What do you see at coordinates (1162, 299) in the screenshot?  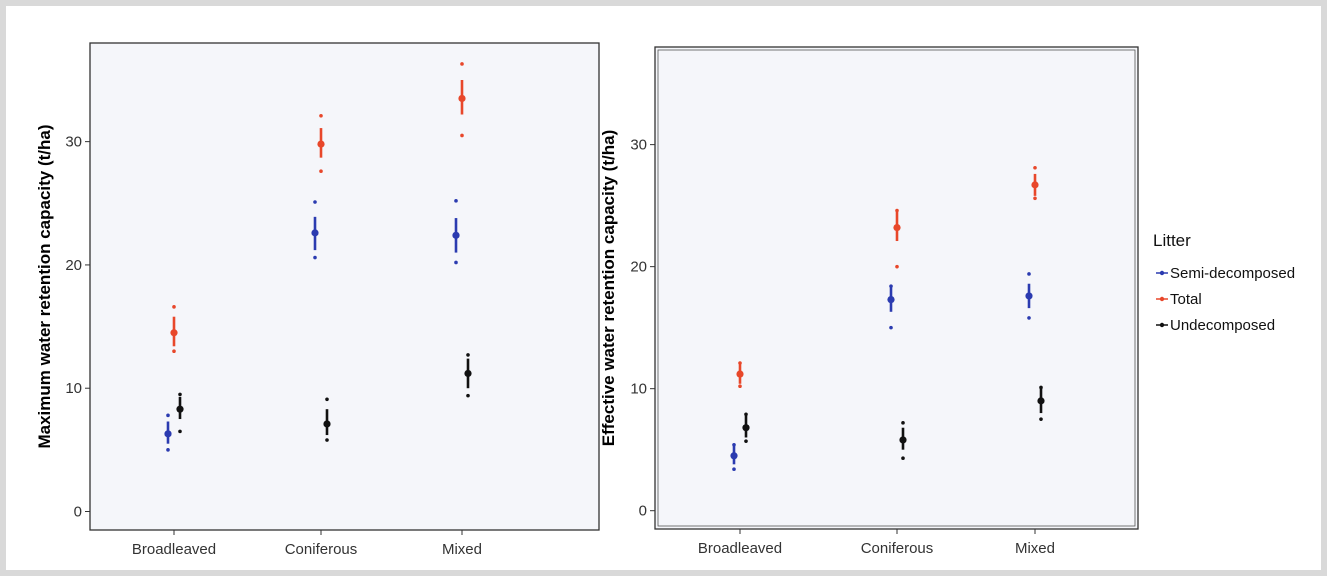 I see `legend-dot-total` at bounding box center [1162, 299].